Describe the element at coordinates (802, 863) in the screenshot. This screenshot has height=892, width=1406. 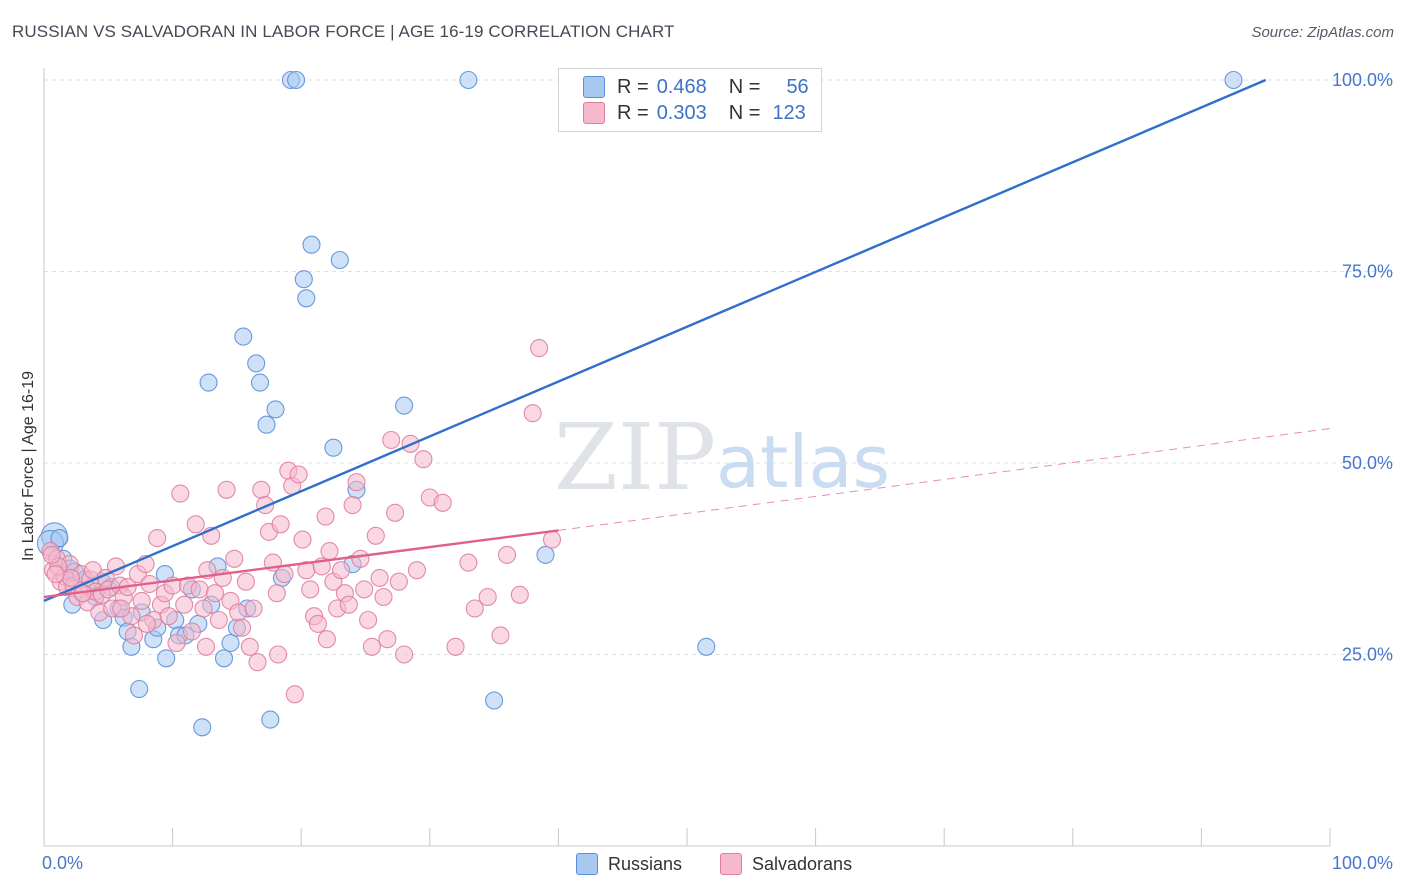
I see `bottom-legend-label-salvadorans: Salvadorans` at that location.